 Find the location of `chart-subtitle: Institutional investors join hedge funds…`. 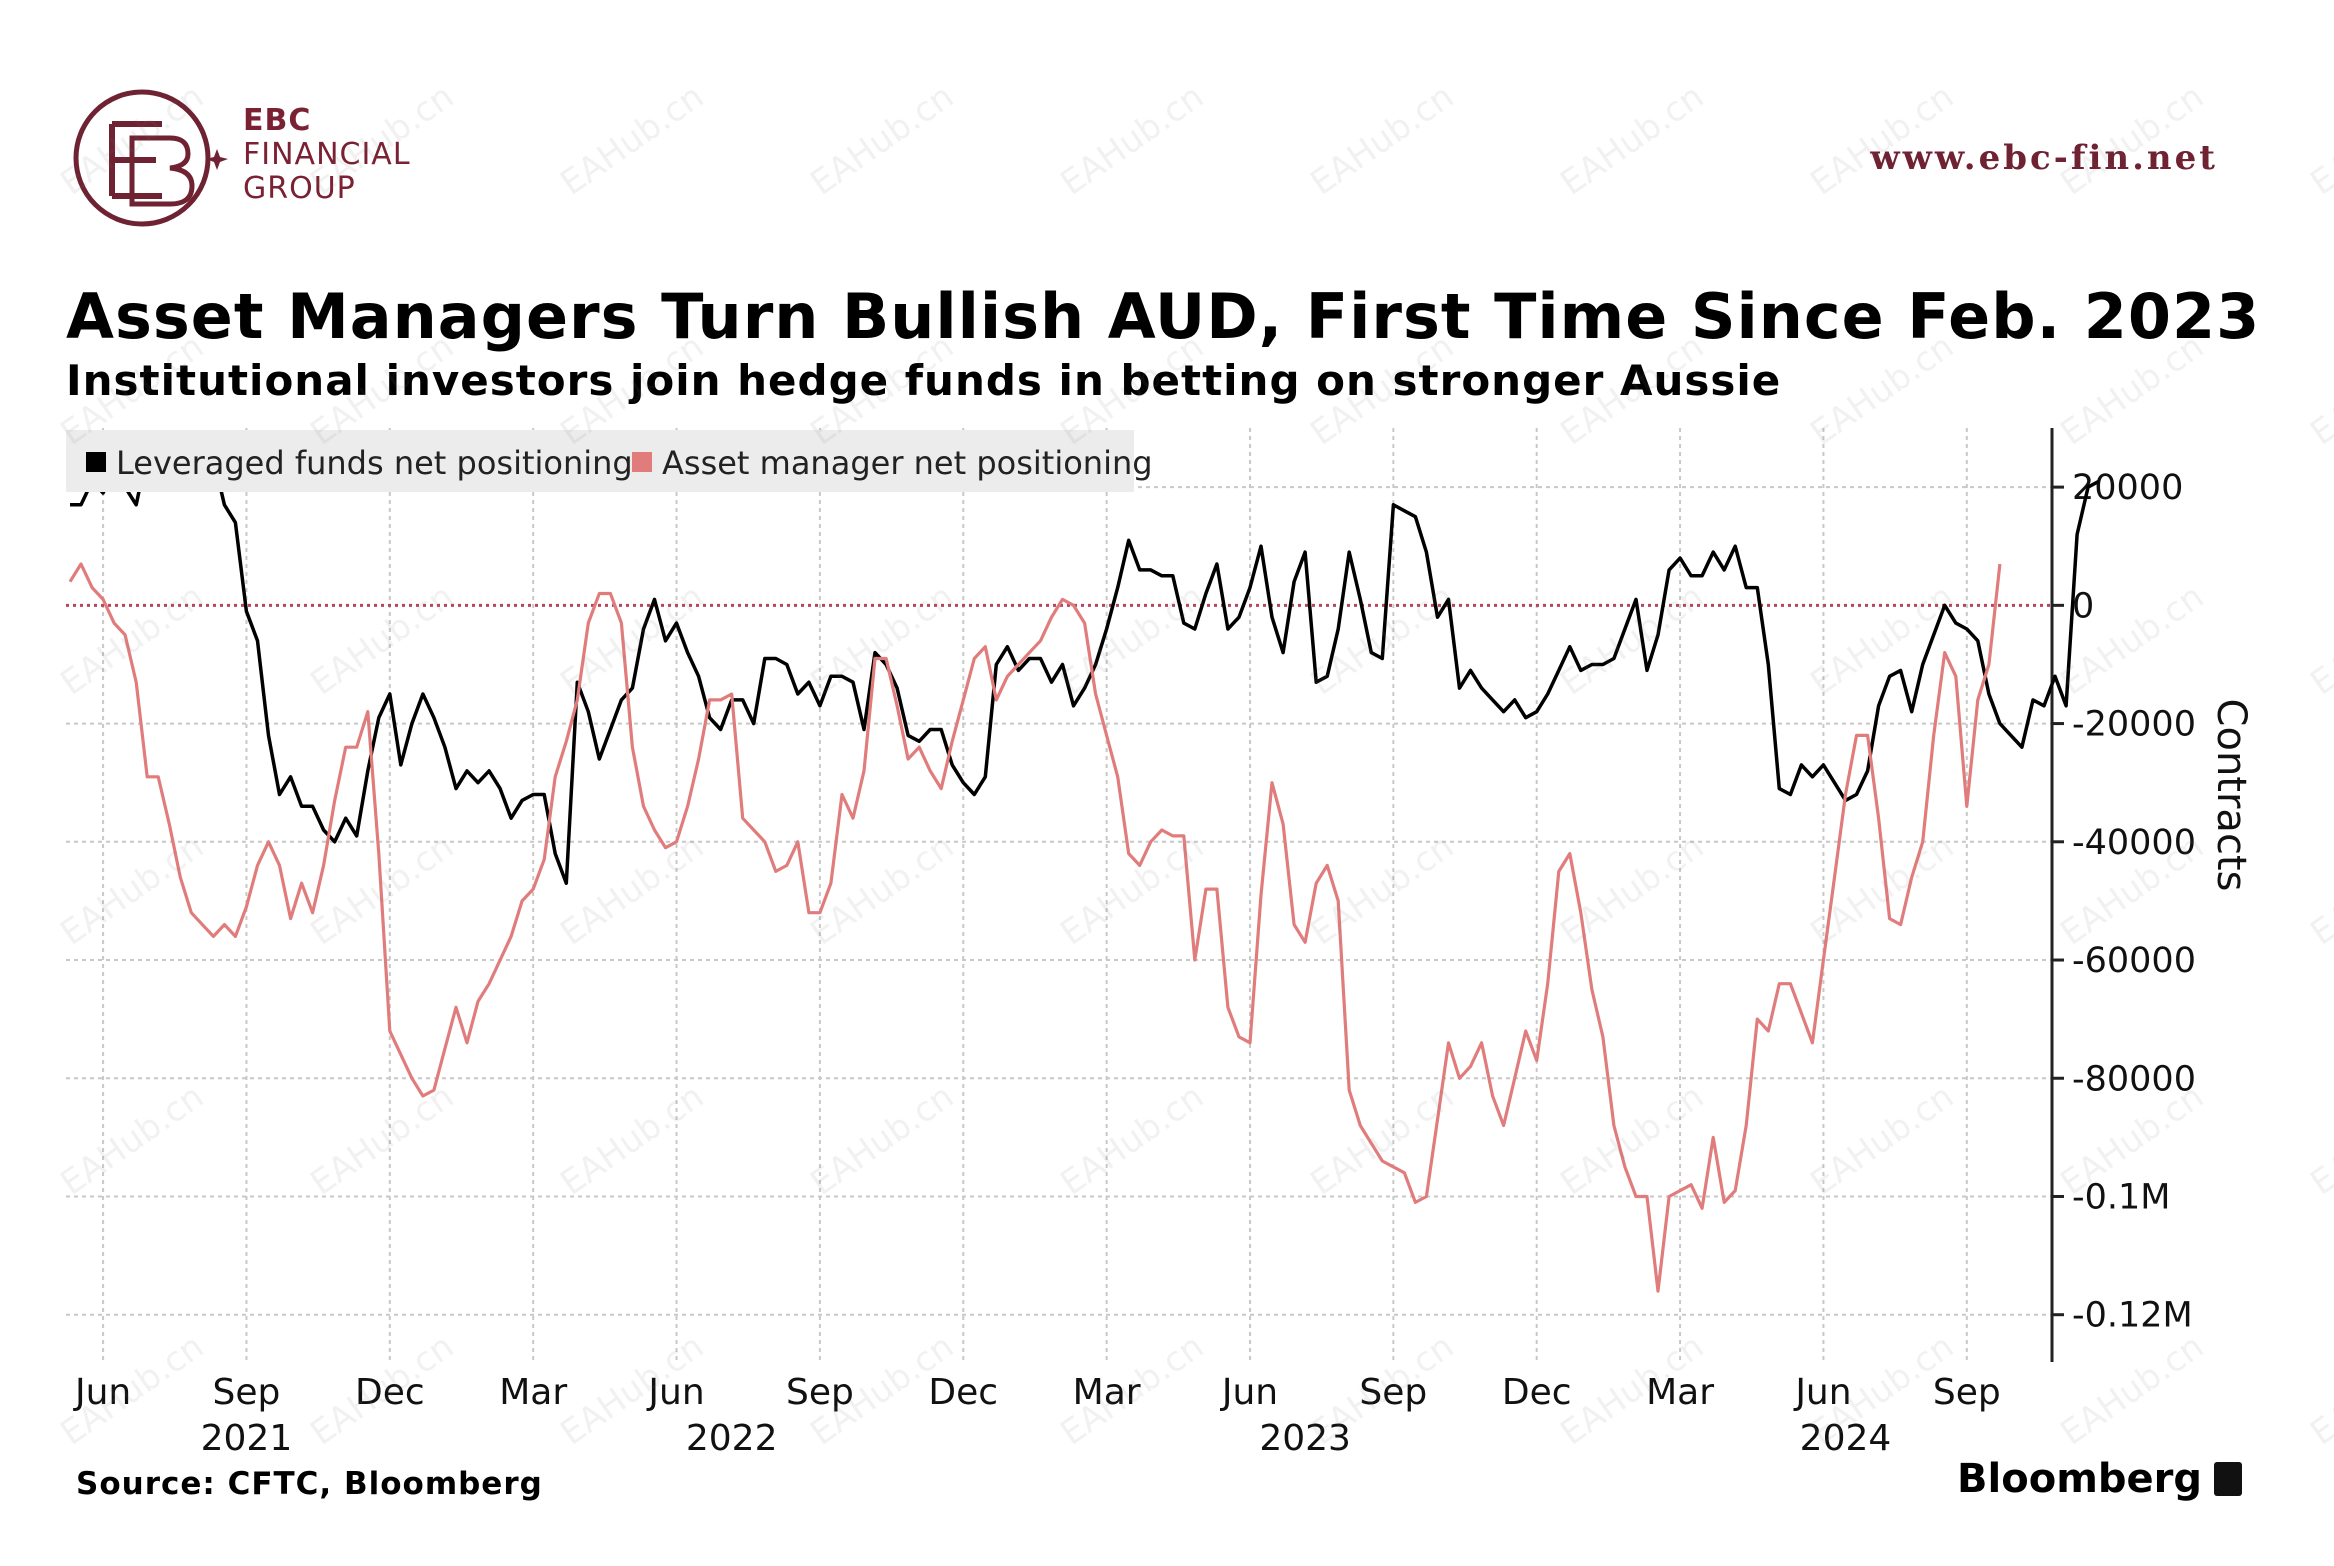

chart-subtitle: Institutional investors join hedge funds… is located at coordinates (924, 380).